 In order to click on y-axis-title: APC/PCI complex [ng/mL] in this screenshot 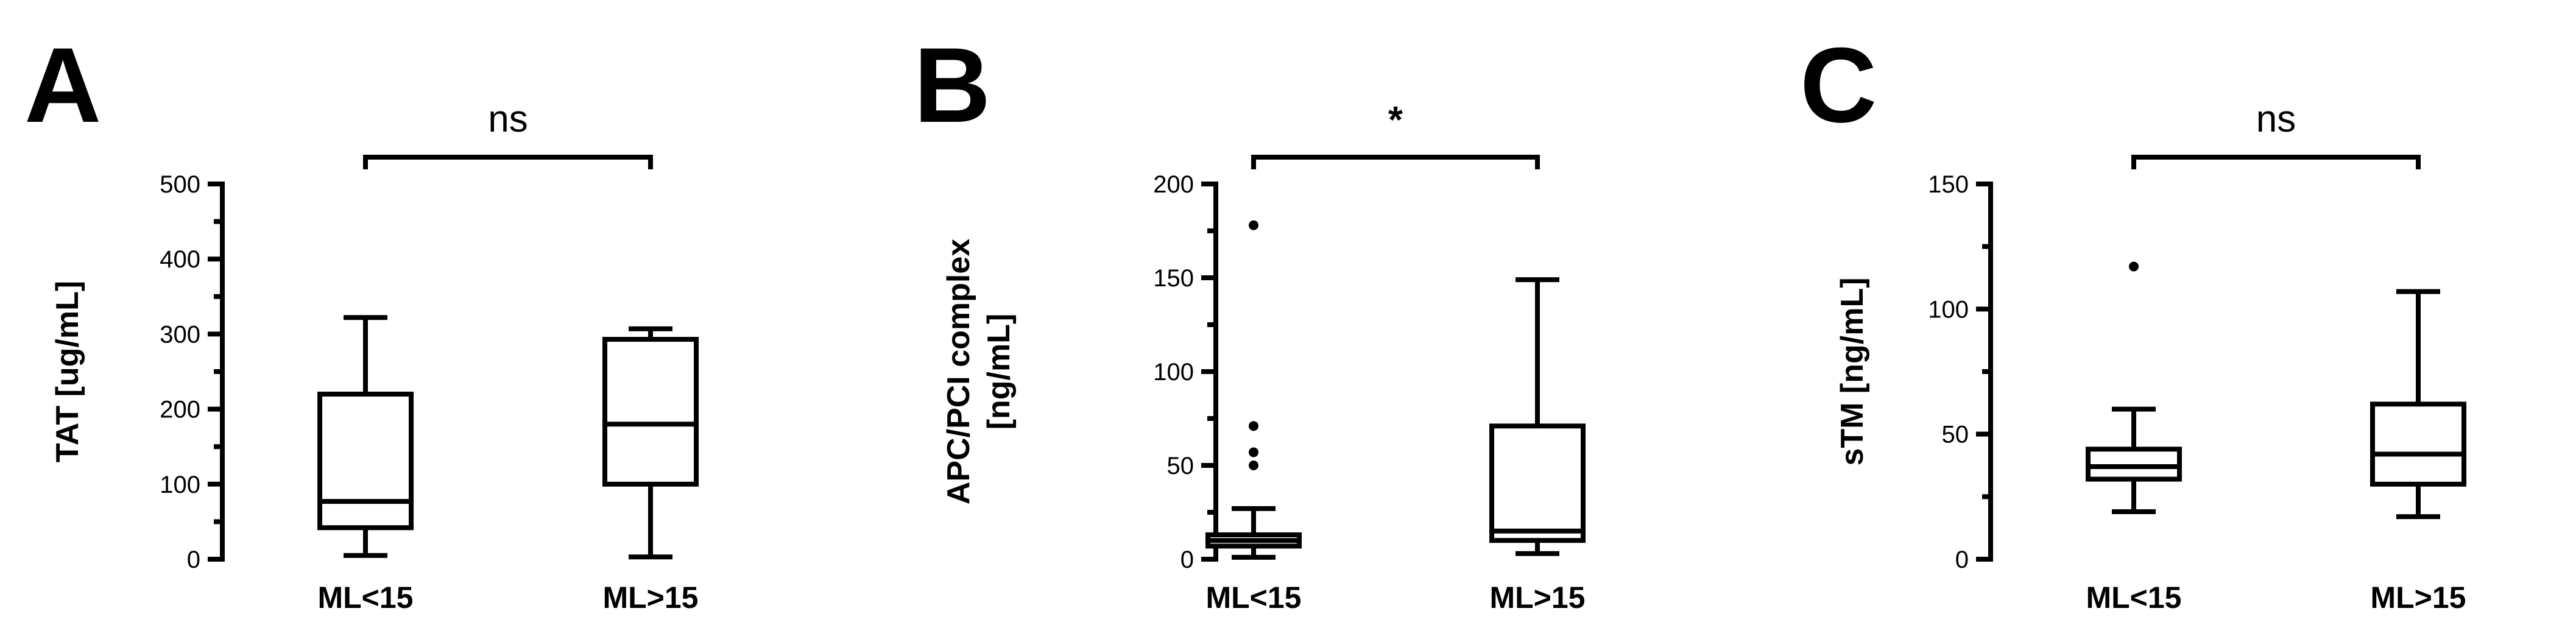, I will do `click(979, 371)`.